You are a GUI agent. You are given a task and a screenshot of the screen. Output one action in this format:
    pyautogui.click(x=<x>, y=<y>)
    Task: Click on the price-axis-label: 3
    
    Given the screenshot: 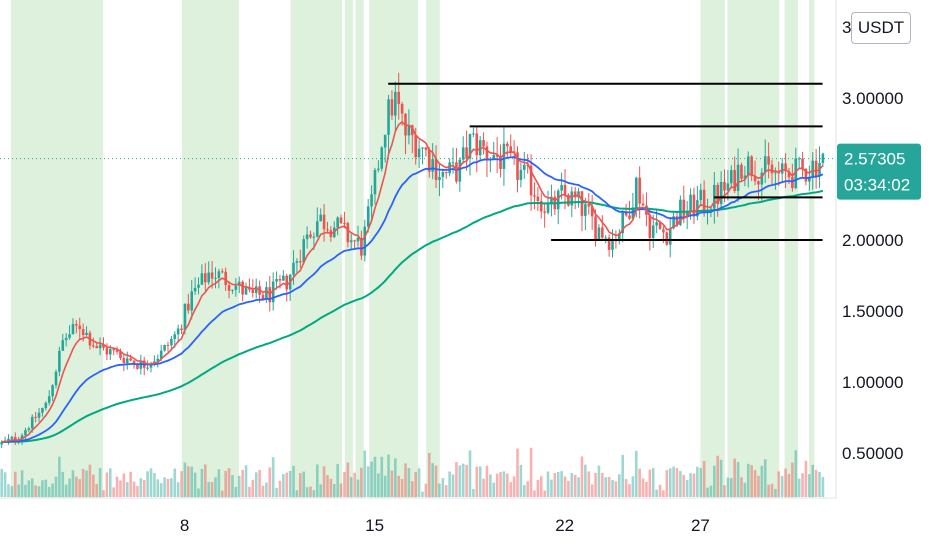 What is the action you would take?
    pyautogui.click(x=846, y=27)
    